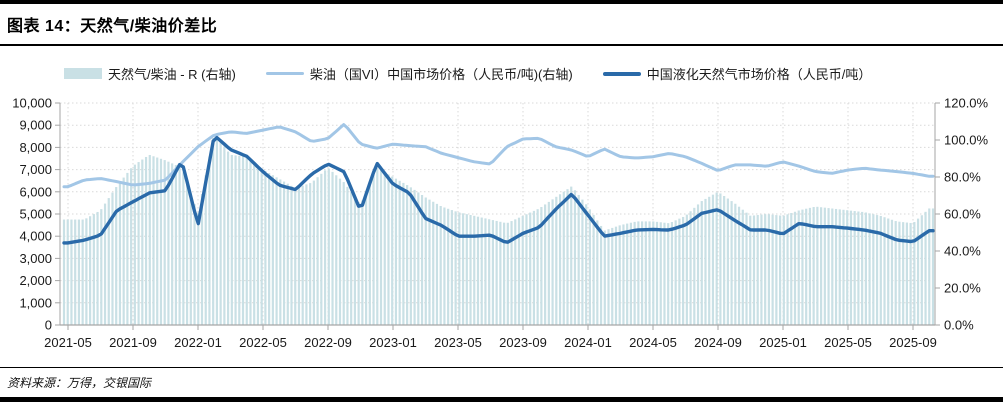 The width and height of the screenshot is (1003, 402). What do you see at coordinates (759, 74) in the screenshot?
I see `legend-label-lng: 中国液化天然气市场价格（人民币/吨）` at bounding box center [759, 74].